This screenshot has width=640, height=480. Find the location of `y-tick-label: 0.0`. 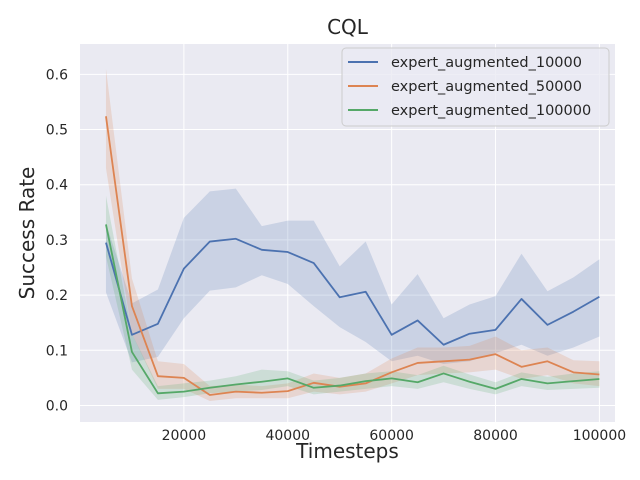

y-tick-label: 0.0 is located at coordinates (57, 406).